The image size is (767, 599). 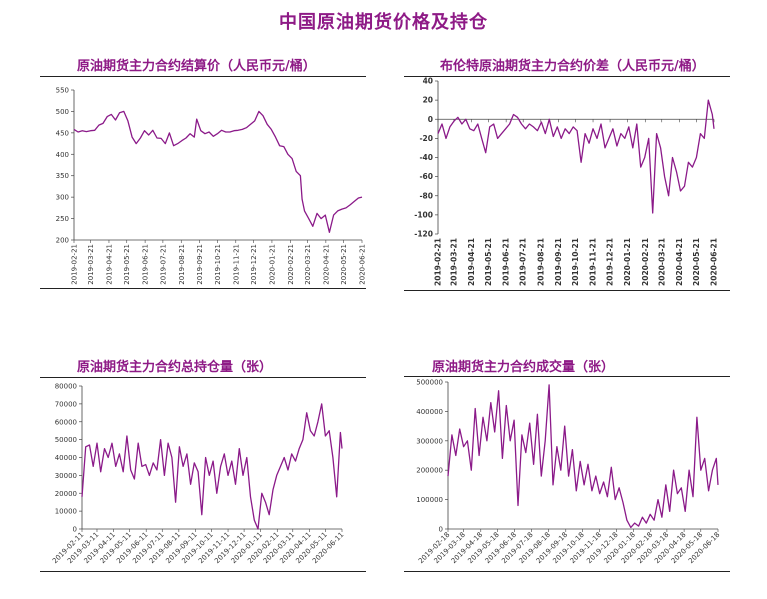 What do you see at coordinates (429, 471) in the screenshot?
I see `y-tick-label: 200000` at bounding box center [429, 471].